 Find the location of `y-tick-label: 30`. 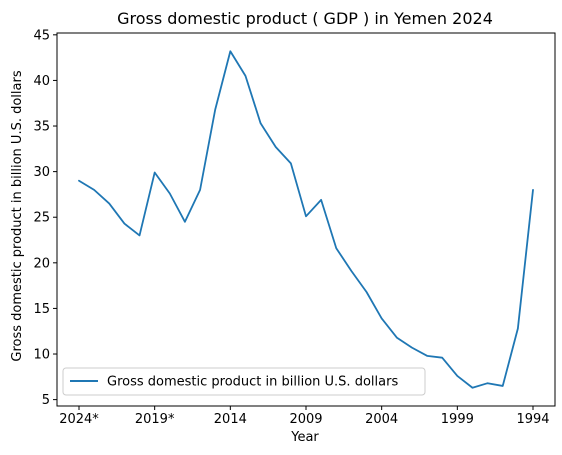

y-tick-label: 30 is located at coordinates (41, 172).